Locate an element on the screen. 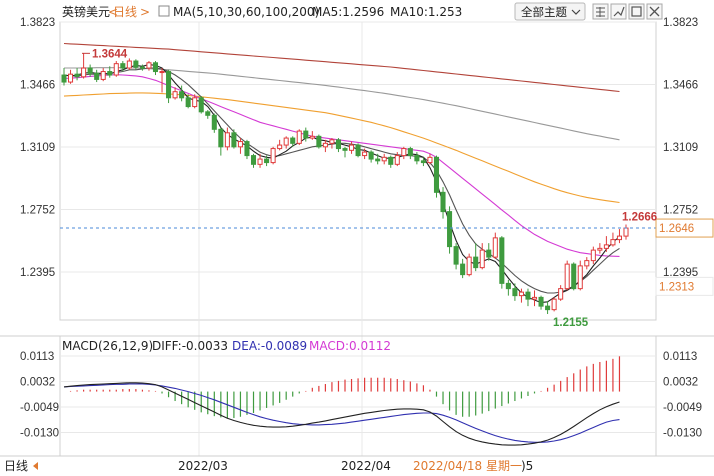 Image resolution: width=714 pixels, height=476 pixels. cursor-suffix: )5 is located at coordinates (527, 466).